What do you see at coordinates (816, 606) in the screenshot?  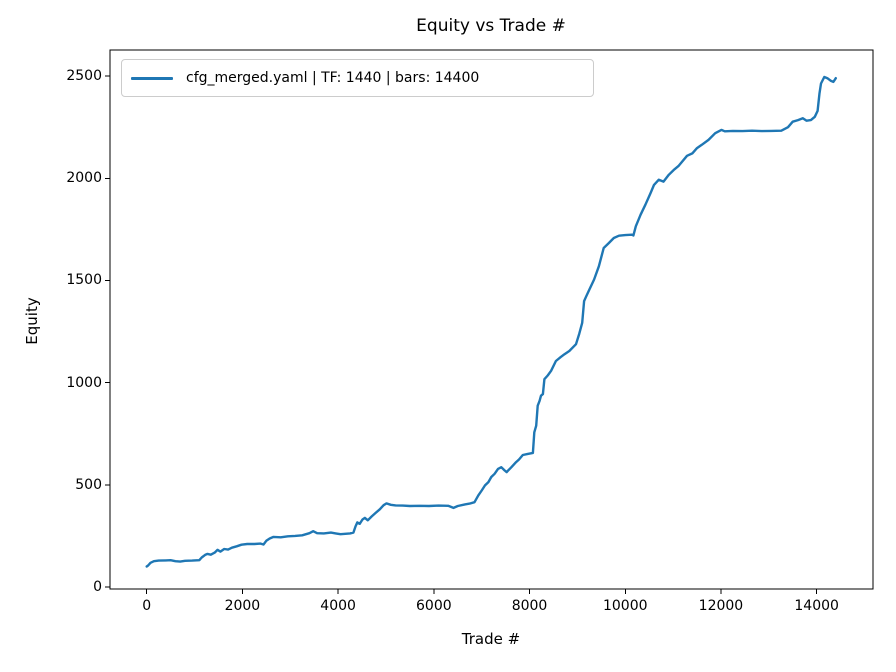 I see `x-tick-label: 14000` at bounding box center [816, 606].